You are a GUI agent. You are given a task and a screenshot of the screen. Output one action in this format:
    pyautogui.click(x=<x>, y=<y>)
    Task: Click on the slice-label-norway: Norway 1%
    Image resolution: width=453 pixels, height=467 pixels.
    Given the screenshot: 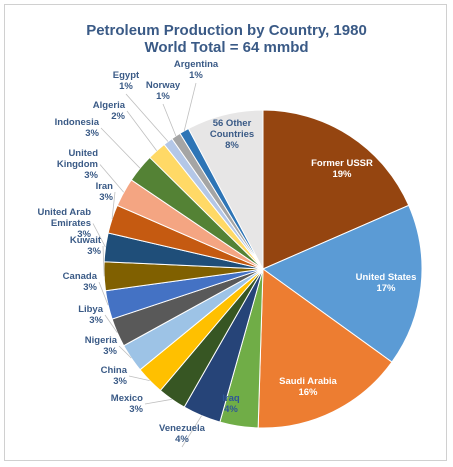 What is the action you would take?
    pyautogui.click(x=163, y=91)
    